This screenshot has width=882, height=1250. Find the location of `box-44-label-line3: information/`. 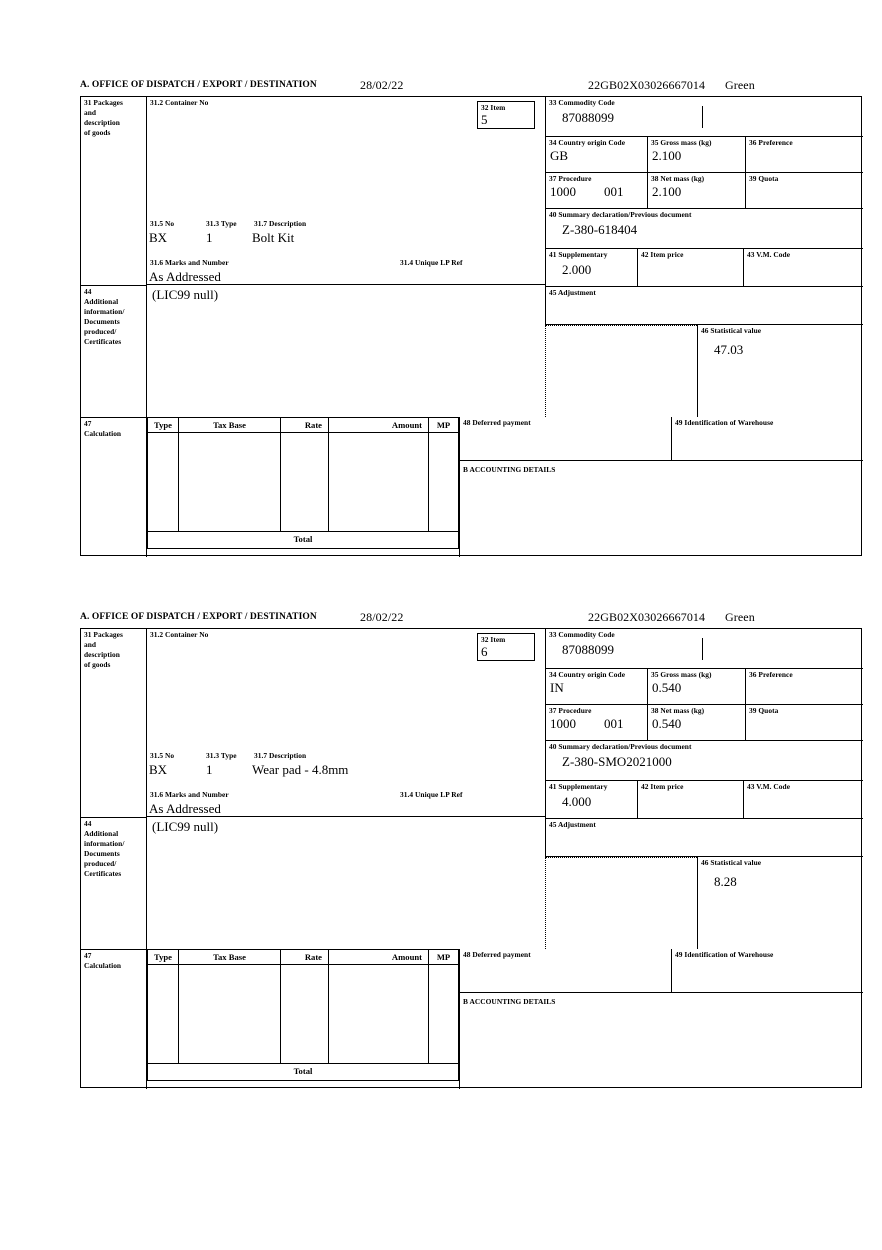

box-44-label-line3: information/ is located at coordinates (104, 843).